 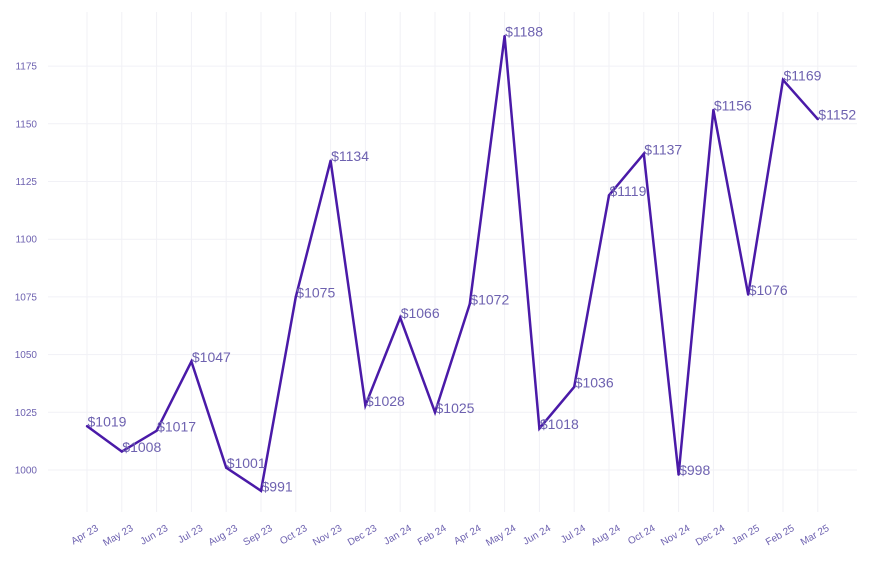 What do you see at coordinates (694, 470) in the screenshot?
I see `data-label: $998` at bounding box center [694, 470].